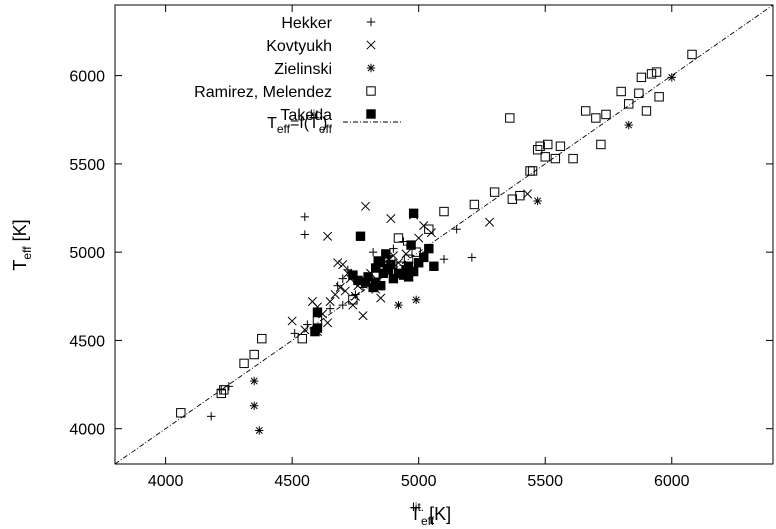 The image size is (776, 529). Describe the element at coordinates (371, 91) in the screenshot. I see `legend-marker-ramirez-melendez` at that location.